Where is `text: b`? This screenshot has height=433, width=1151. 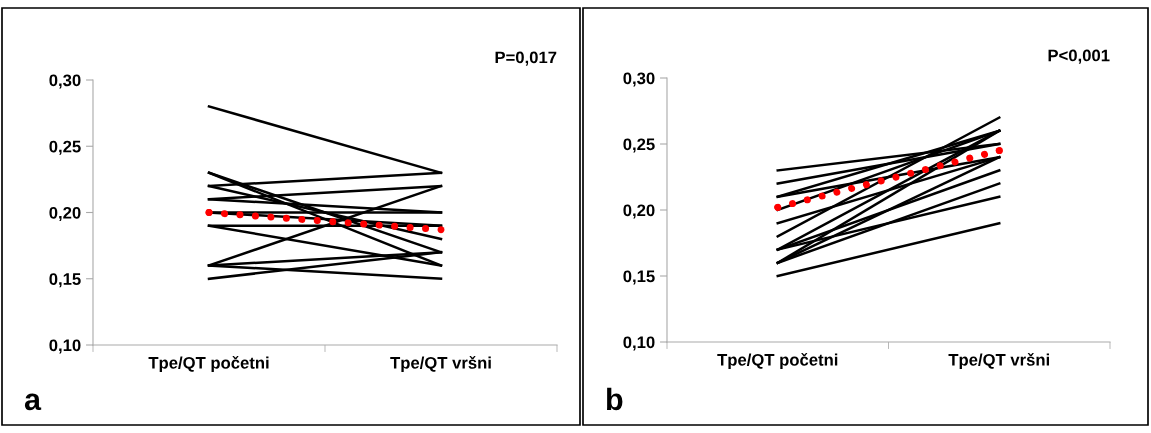
text: b is located at coordinates (615, 399).